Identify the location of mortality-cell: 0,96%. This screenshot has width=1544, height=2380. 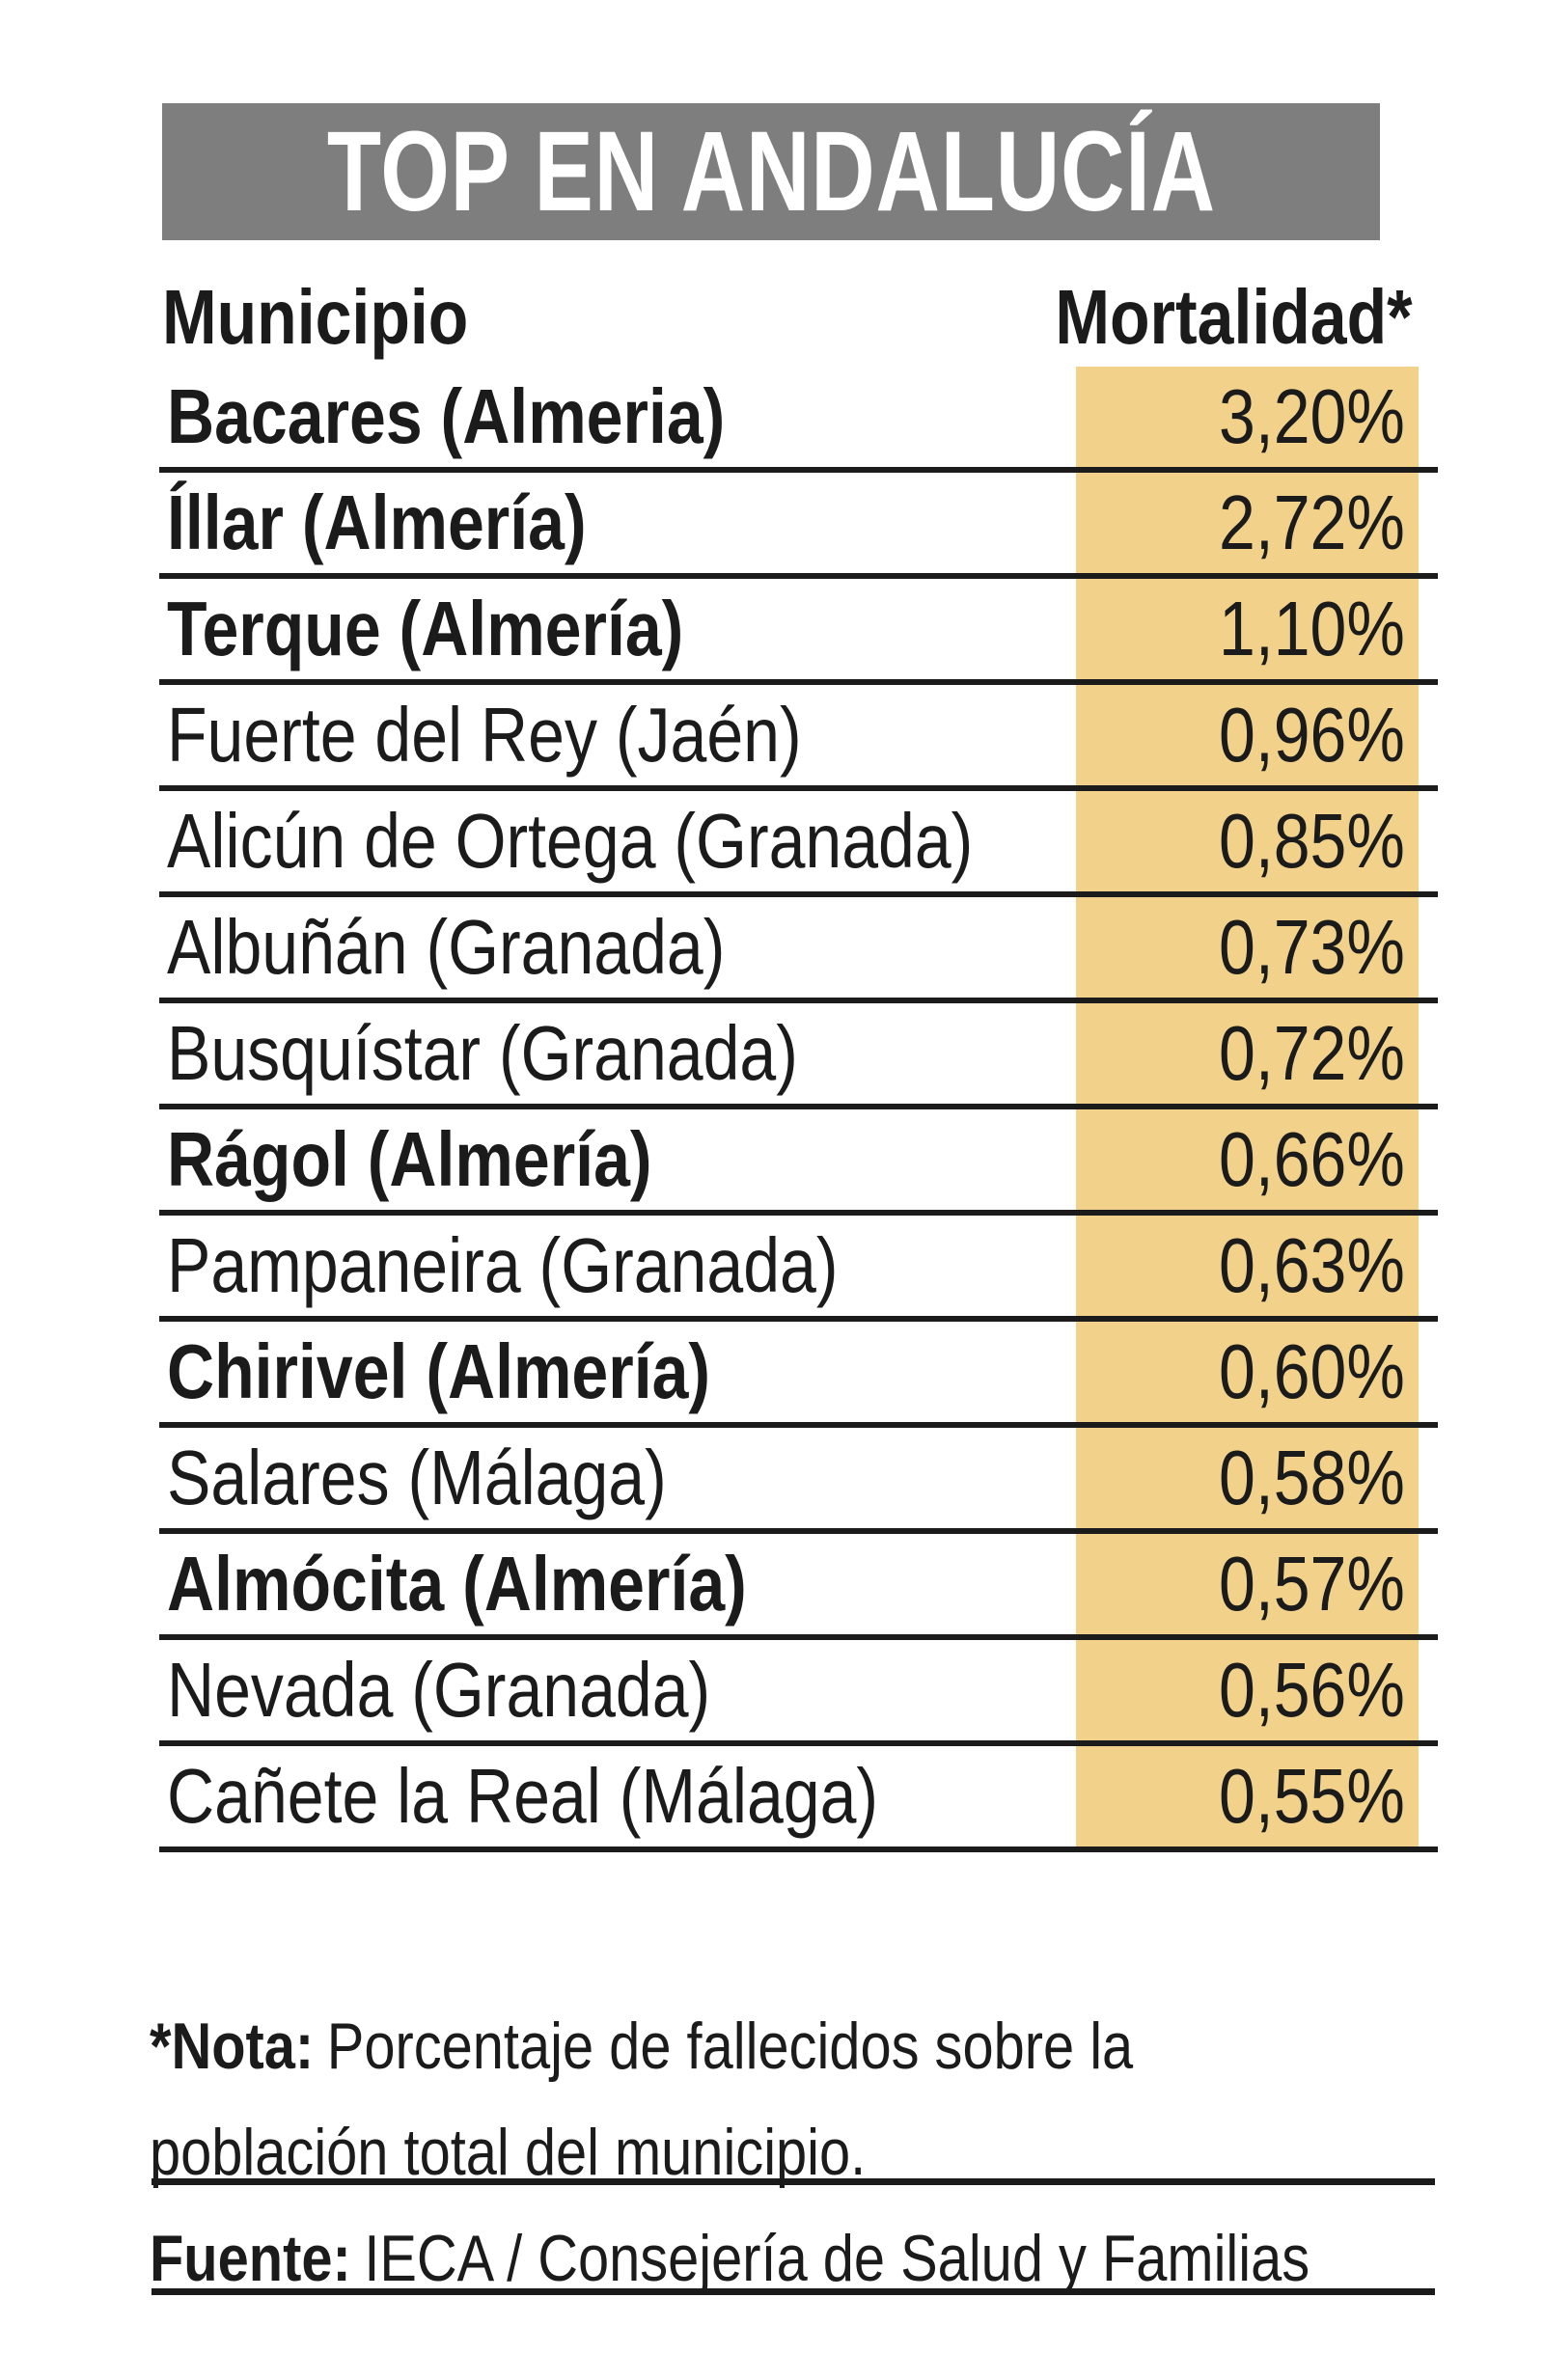
(1312, 735).